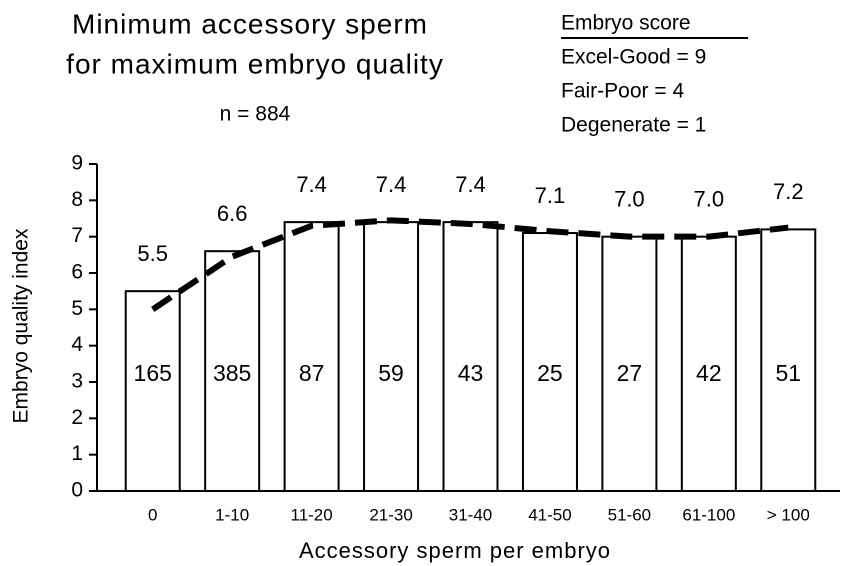 The image size is (841, 566). I want to click on legend-note: Degenerate = 1, so click(633, 125).